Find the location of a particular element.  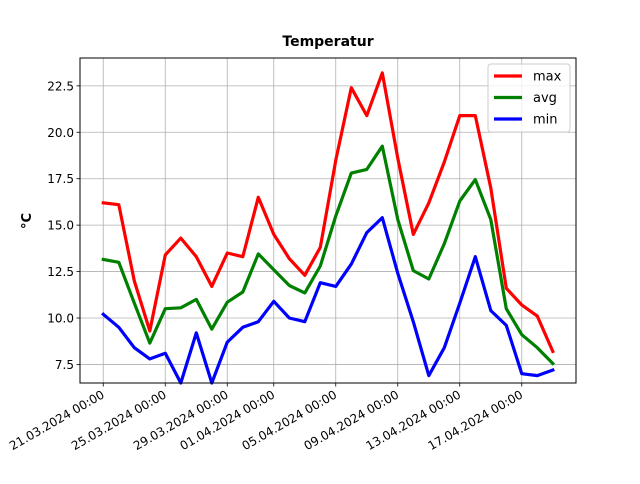

legend: max avg min is located at coordinates (529, 98).